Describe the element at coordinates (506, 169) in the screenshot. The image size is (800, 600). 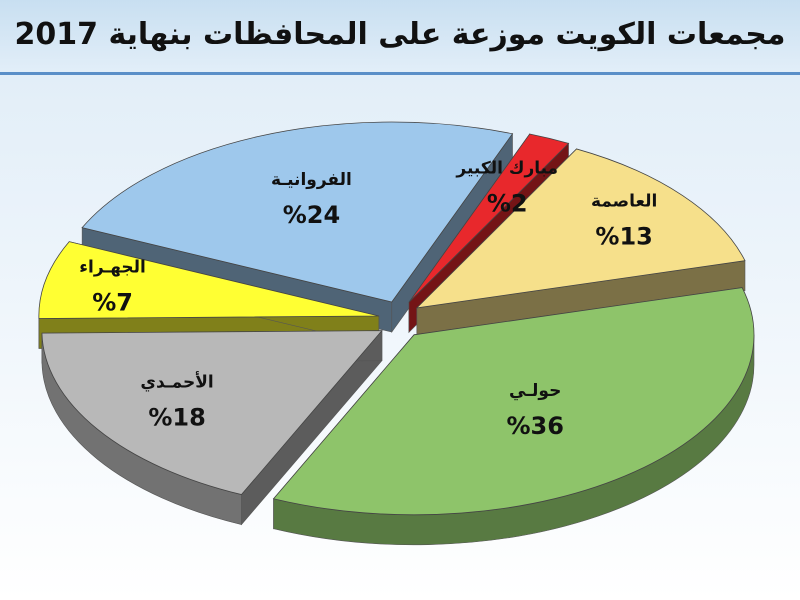
I see `slice-label-5: مبارك الكبير` at that location.